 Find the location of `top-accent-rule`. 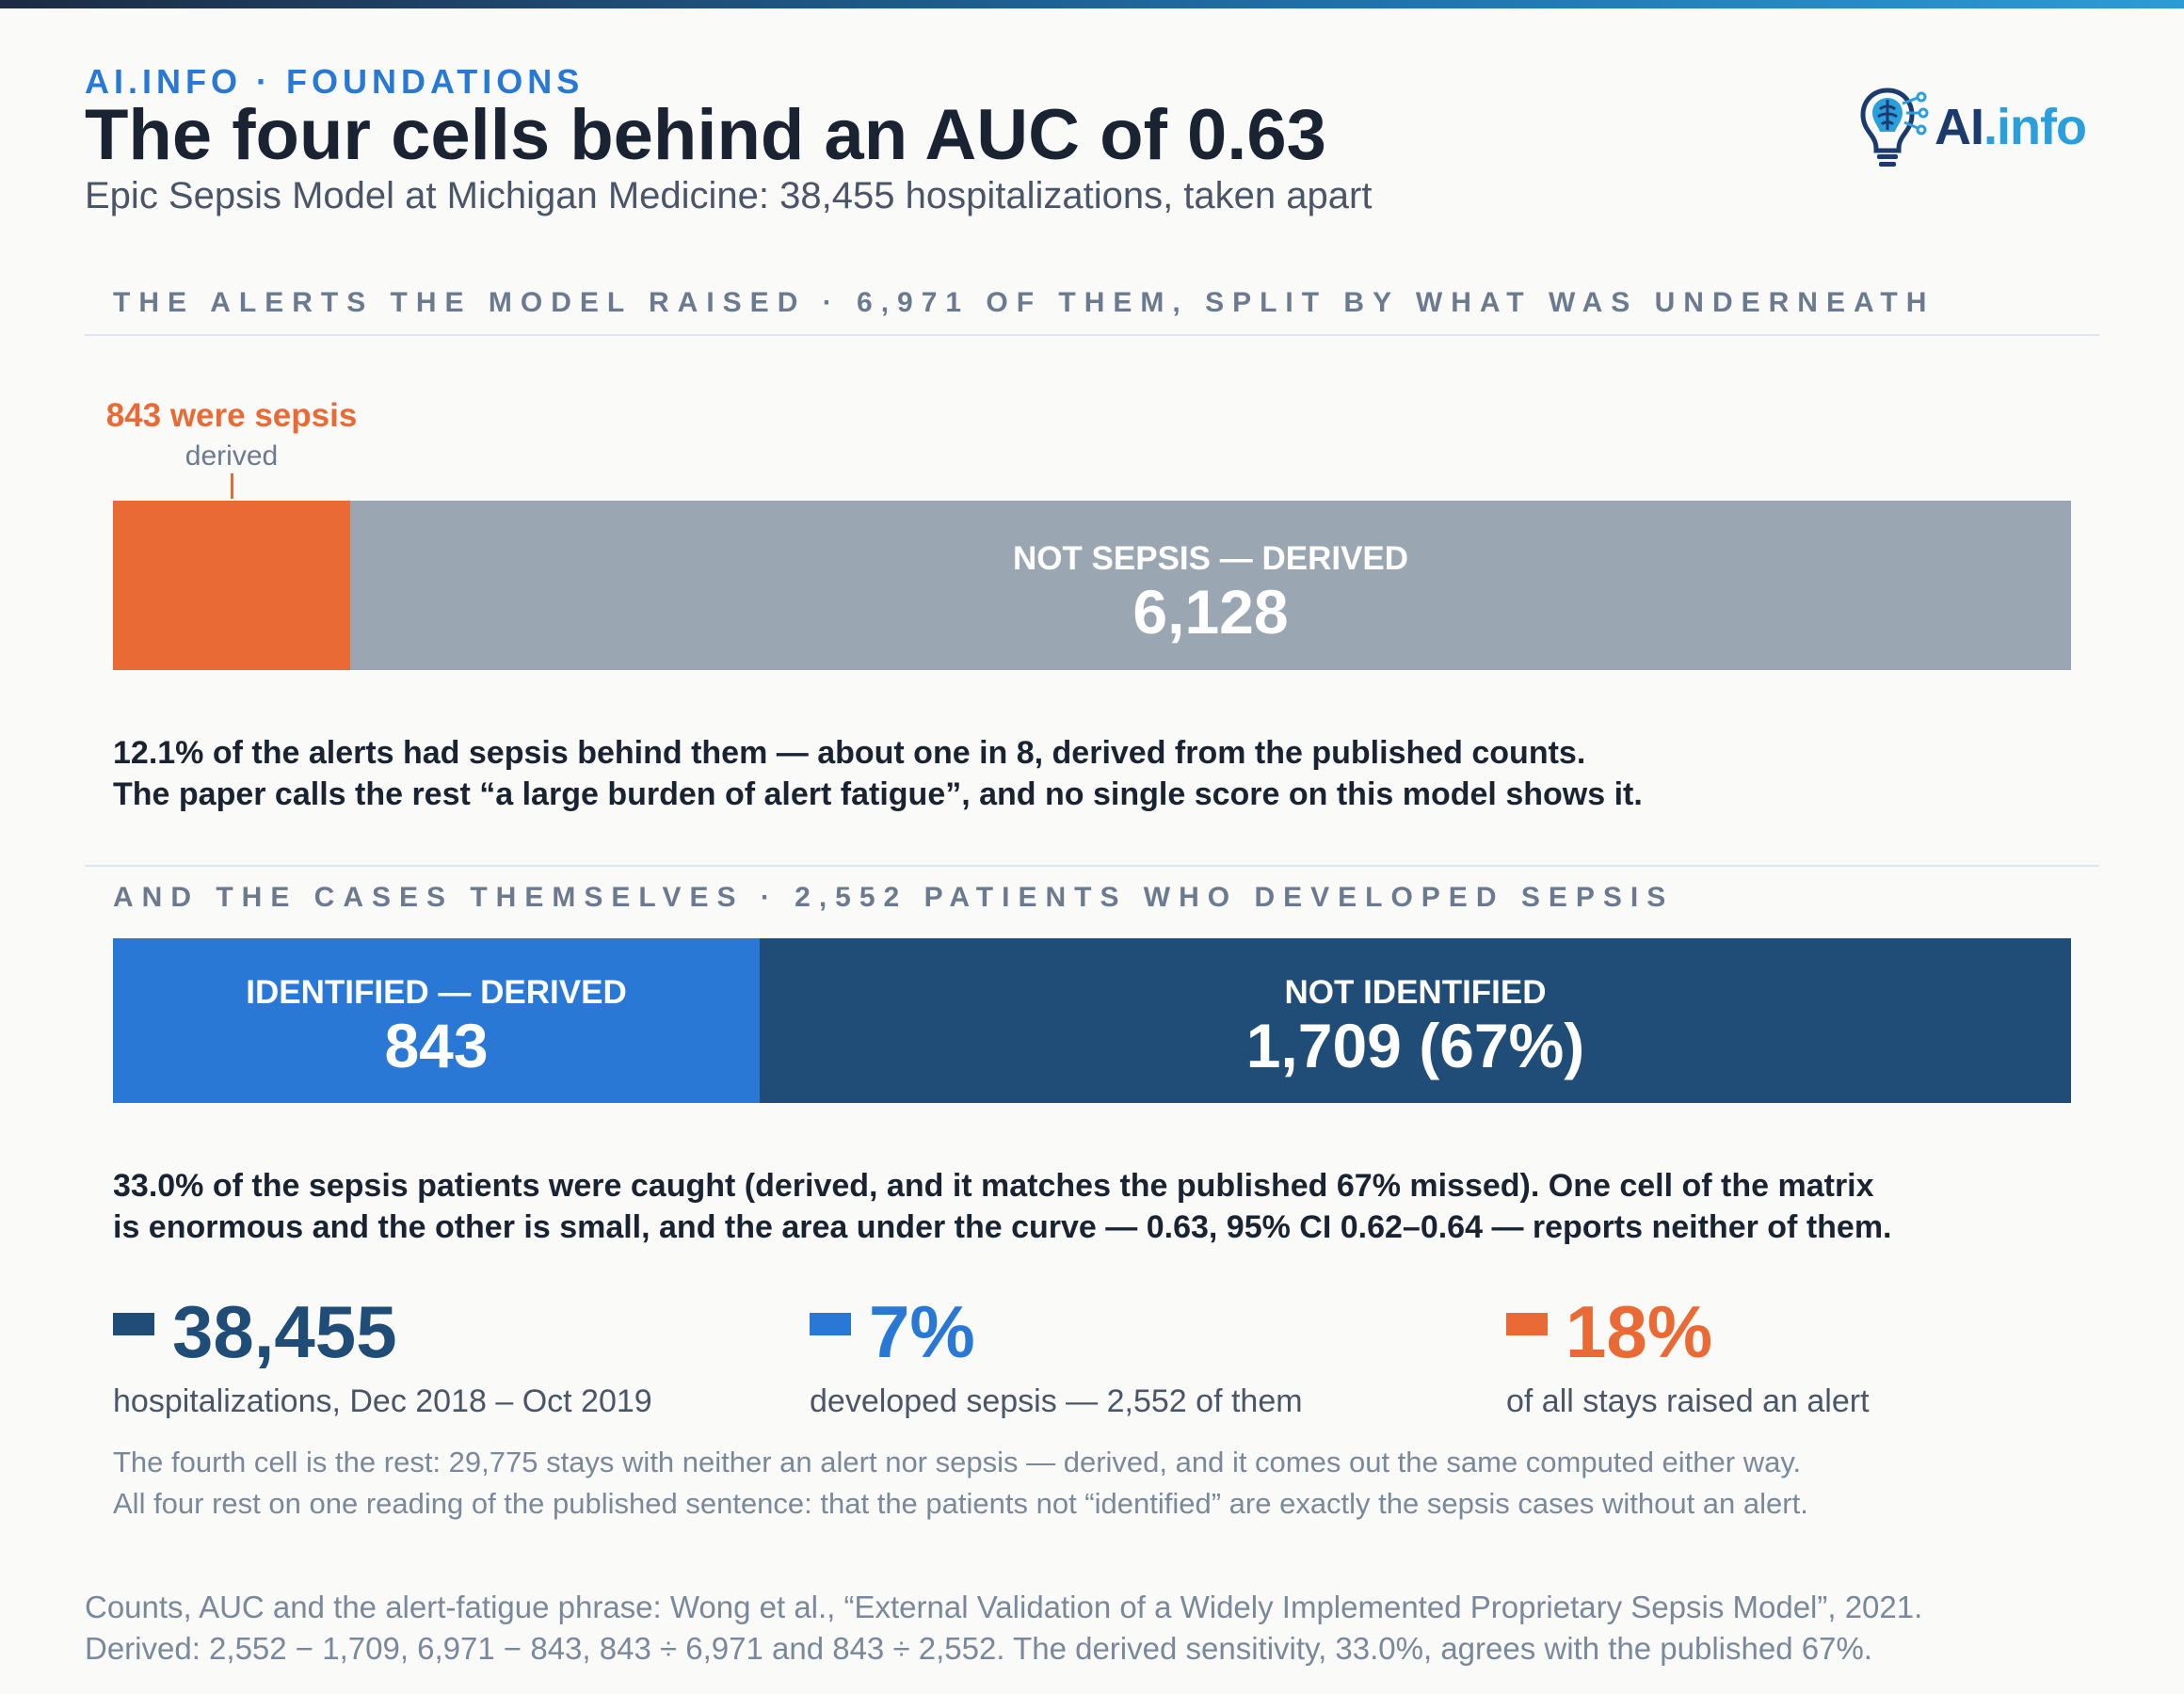

top-accent-rule is located at coordinates (1092, 4).